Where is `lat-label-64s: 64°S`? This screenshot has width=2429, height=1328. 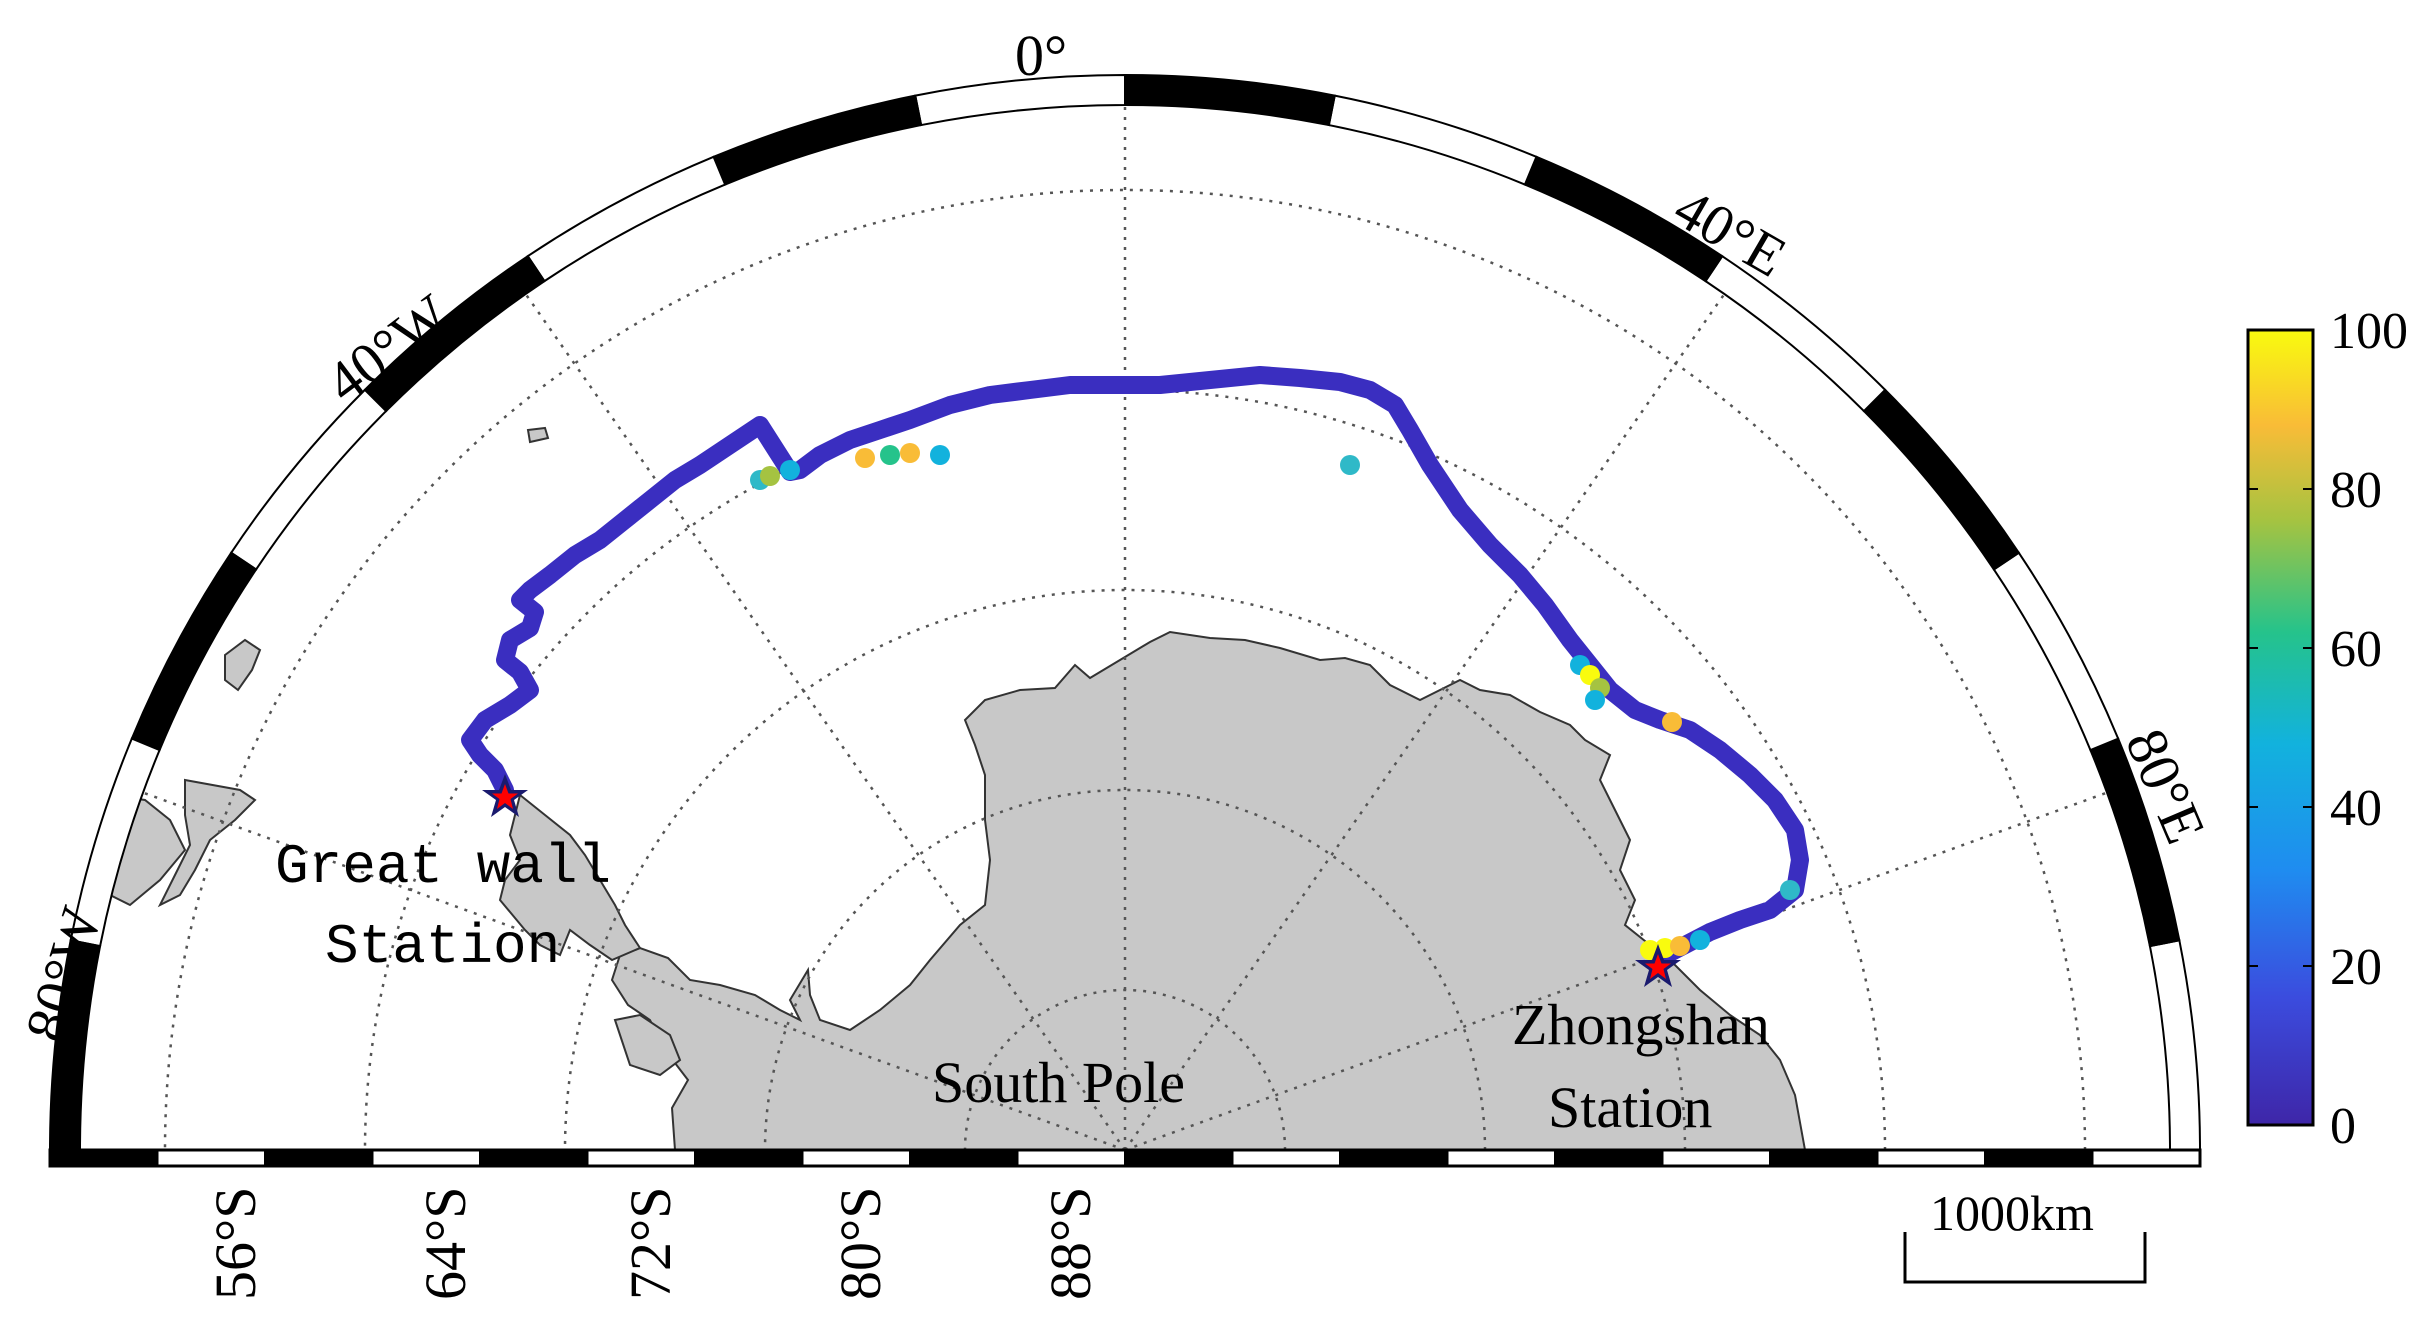
lat-label-64s: 64°S is located at coordinates (445, 1243).